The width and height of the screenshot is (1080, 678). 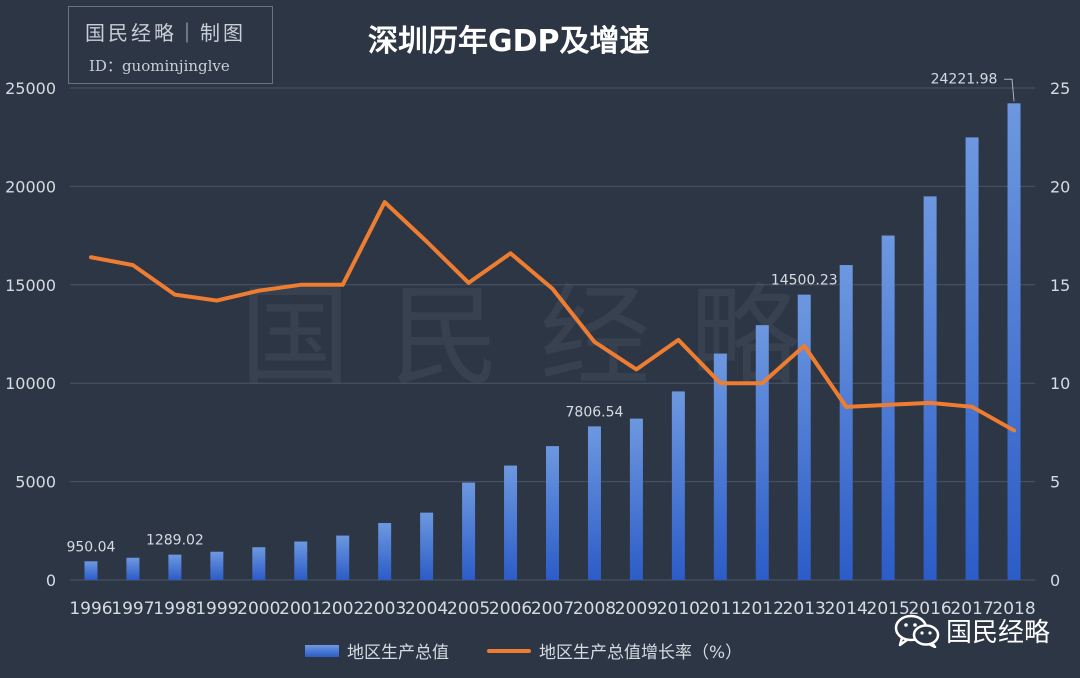 What do you see at coordinates (30, 383) in the screenshot?
I see `y-left-tick-label: 10000` at bounding box center [30, 383].